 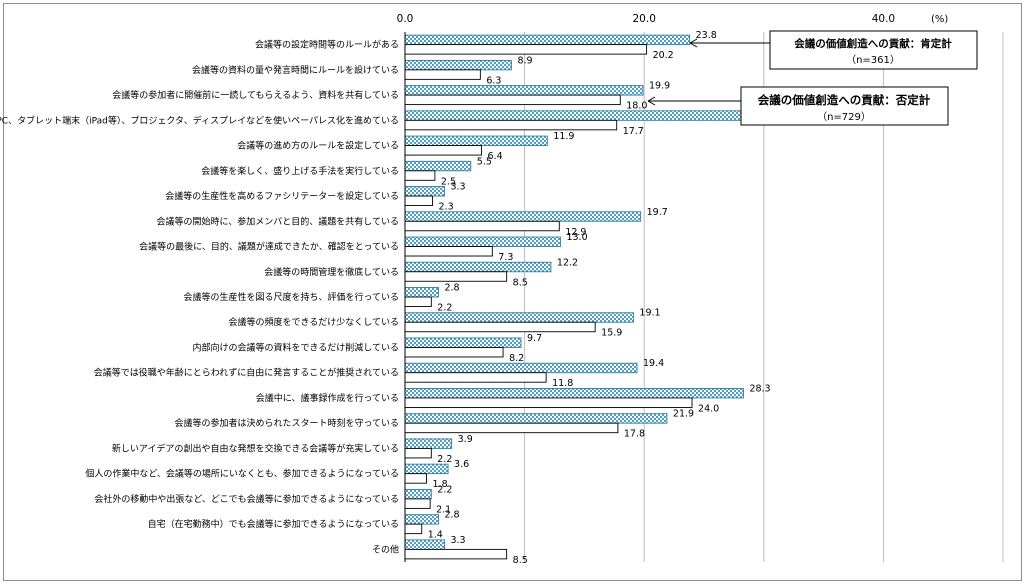 I want to click on data-label-positive: 13.0, so click(x=576, y=237).